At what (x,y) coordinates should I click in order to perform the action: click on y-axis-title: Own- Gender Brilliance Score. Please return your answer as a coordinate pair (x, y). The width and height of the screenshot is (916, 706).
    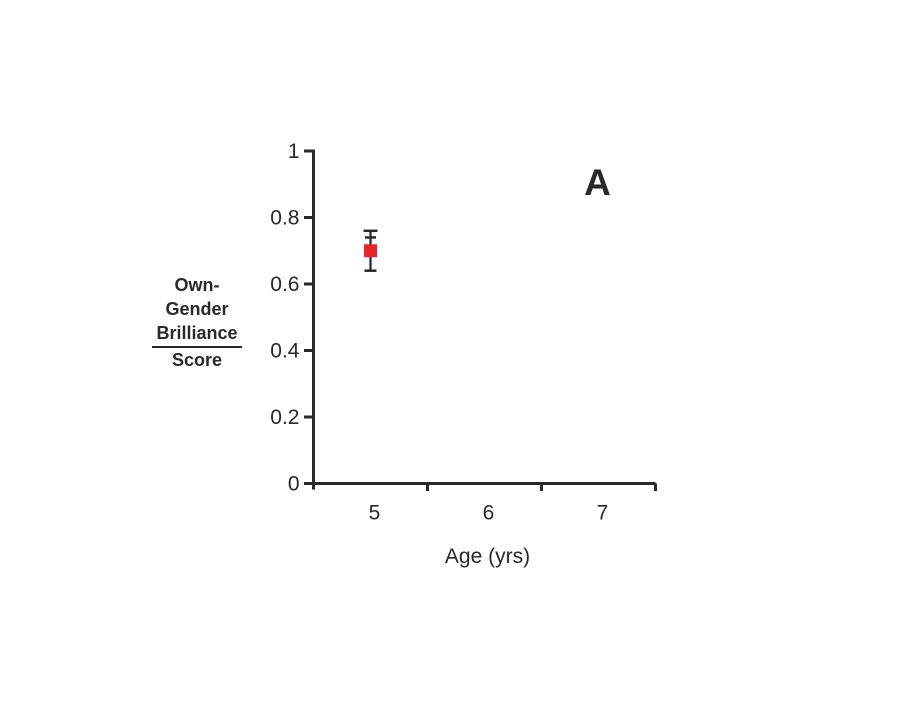
    Looking at the image, I should click on (197, 322).